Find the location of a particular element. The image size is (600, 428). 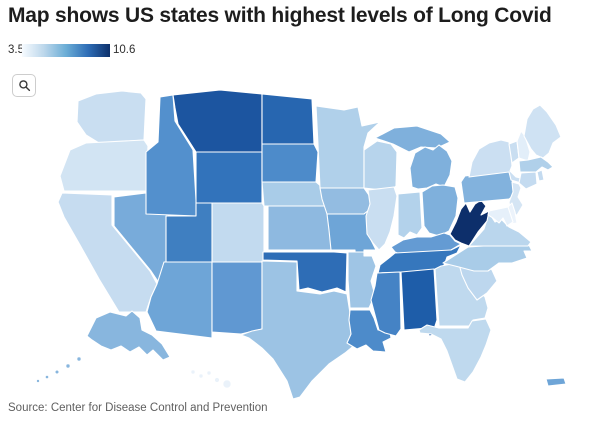

state-indiana is located at coordinates (410, 215).